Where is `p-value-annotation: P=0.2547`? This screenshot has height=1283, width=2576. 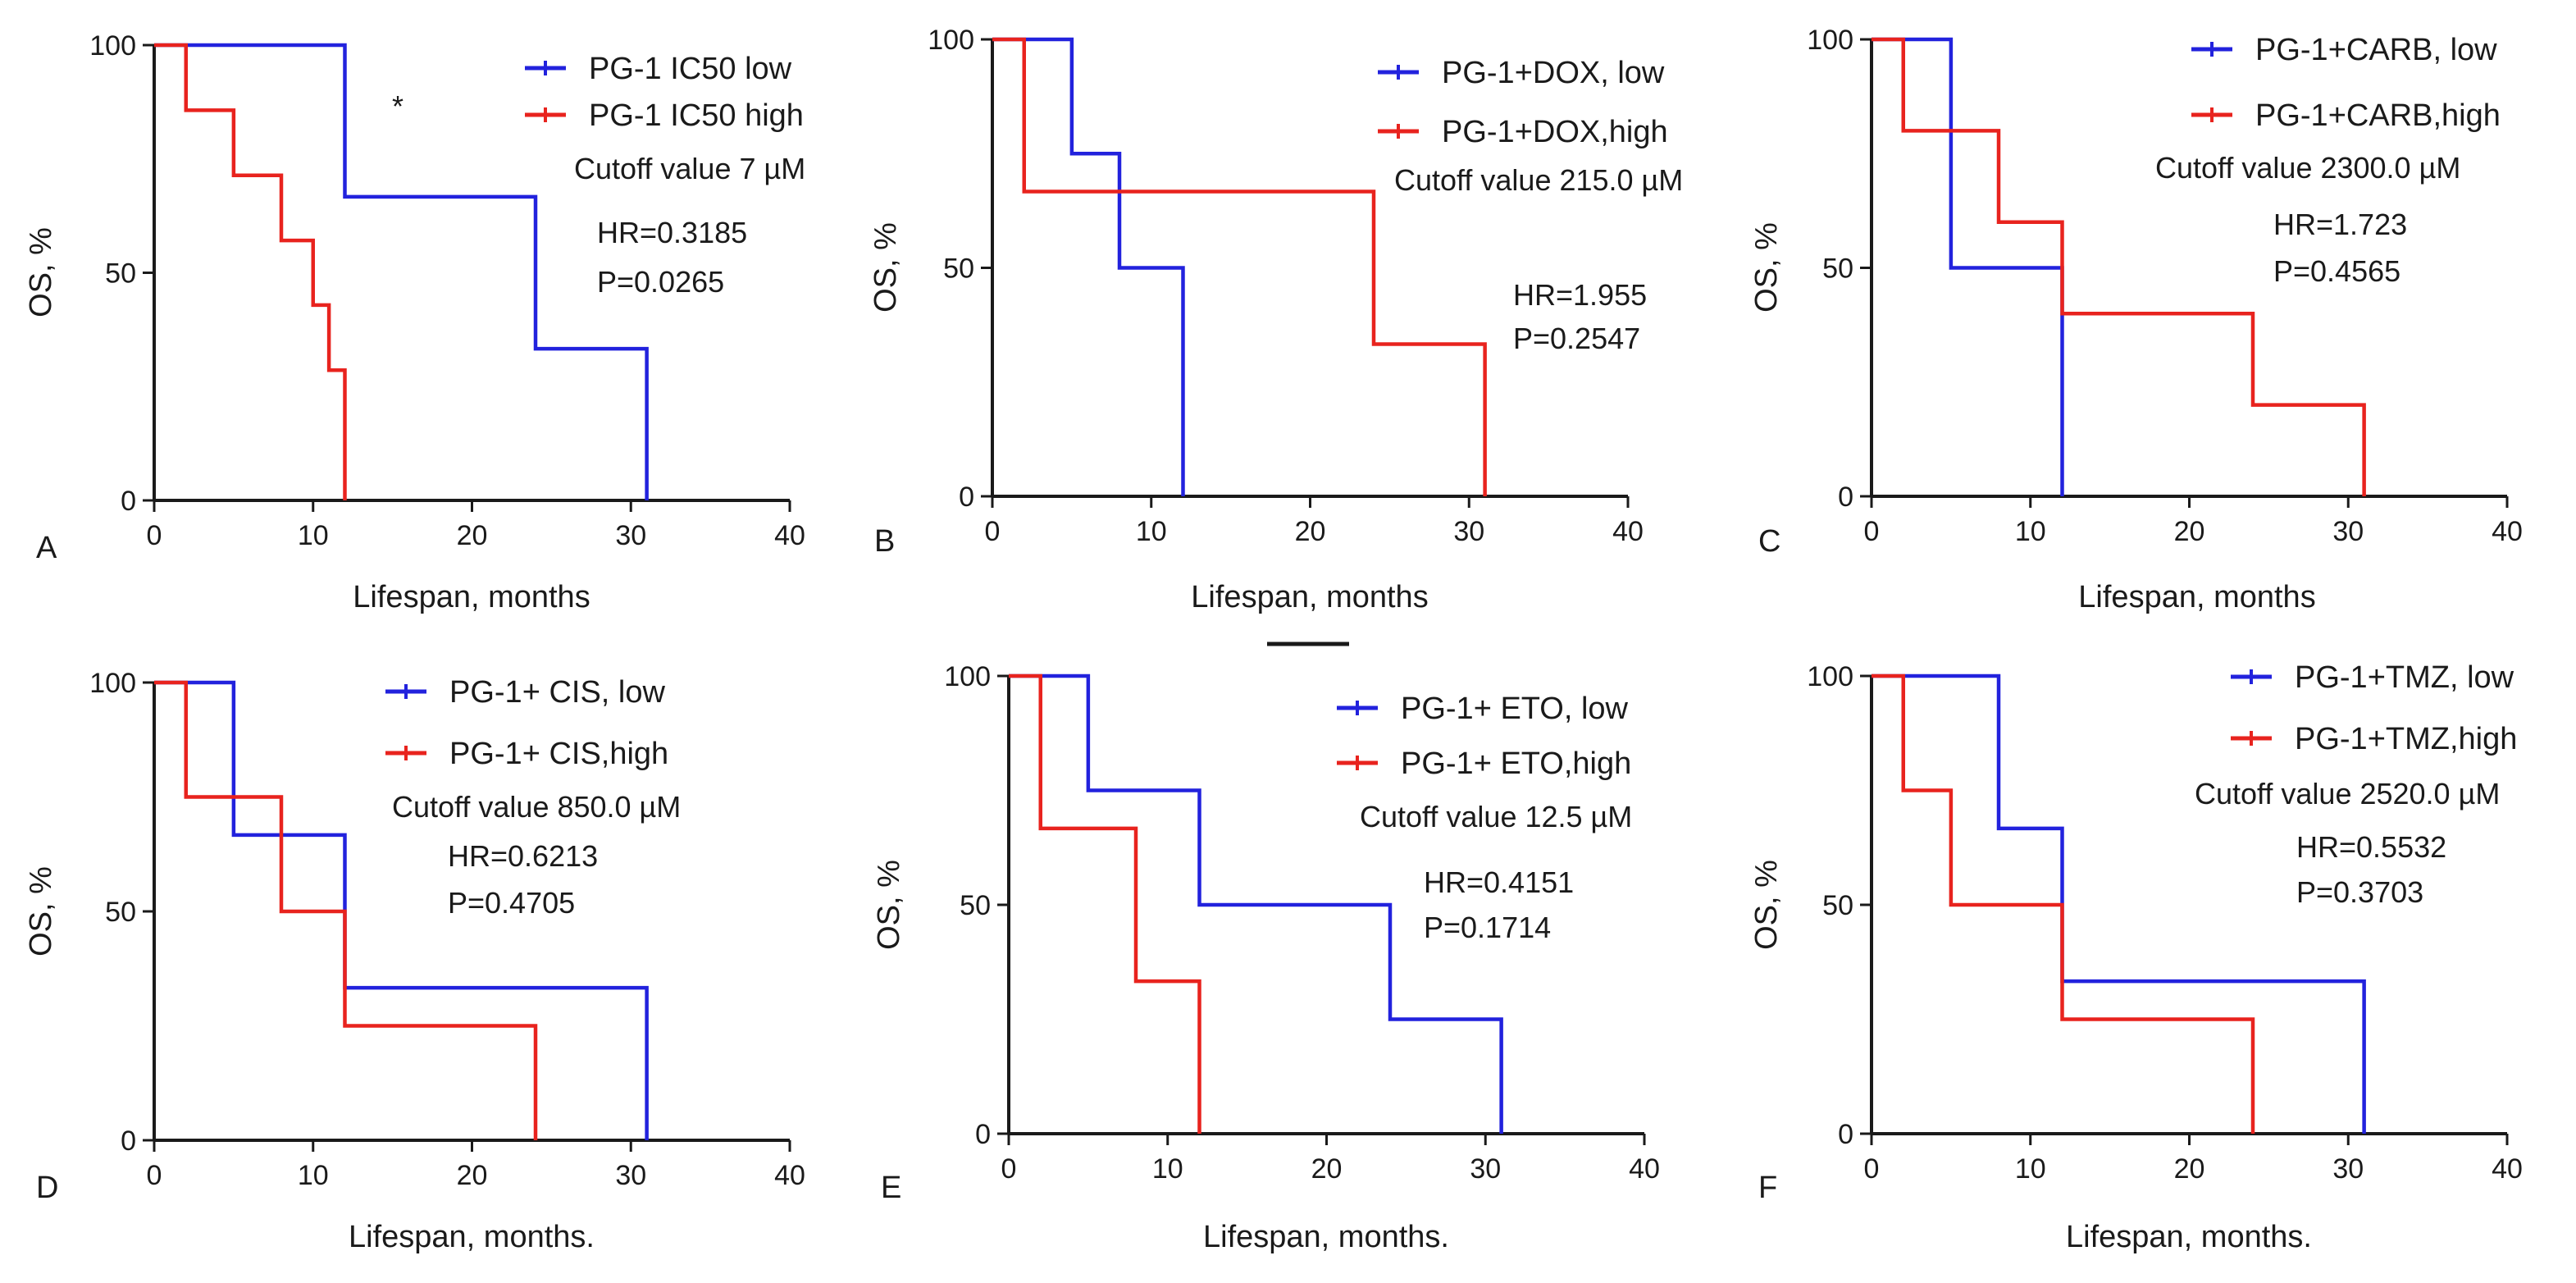 p-value-annotation: P=0.2547 is located at coordinates (1576, 339).